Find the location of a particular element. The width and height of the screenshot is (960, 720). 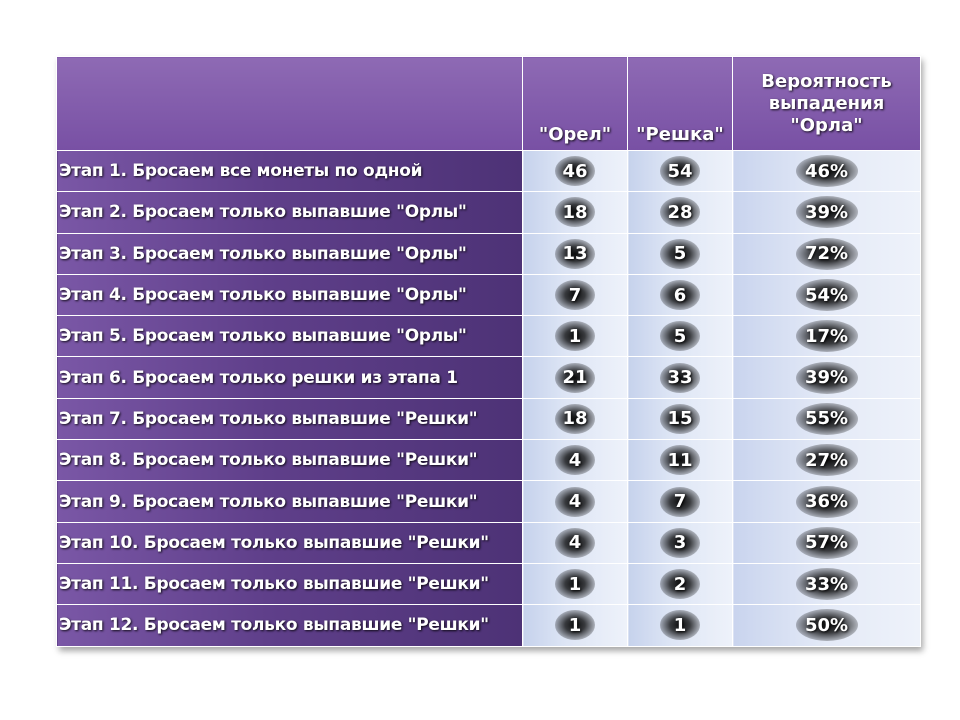

header-probability: Вероятность выпадения "Орла" is located at coordinates (826, 103).